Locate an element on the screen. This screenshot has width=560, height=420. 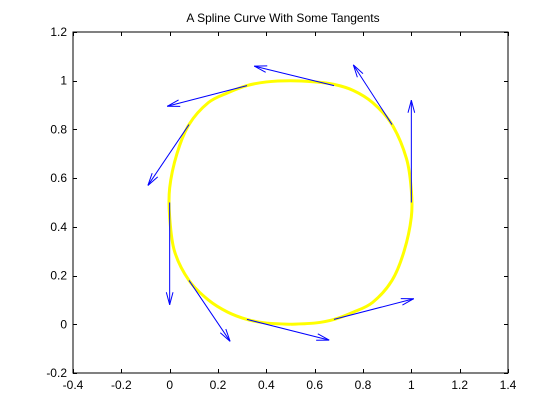
y-tick-label: 0.4 is located at coordinates (58, 227).